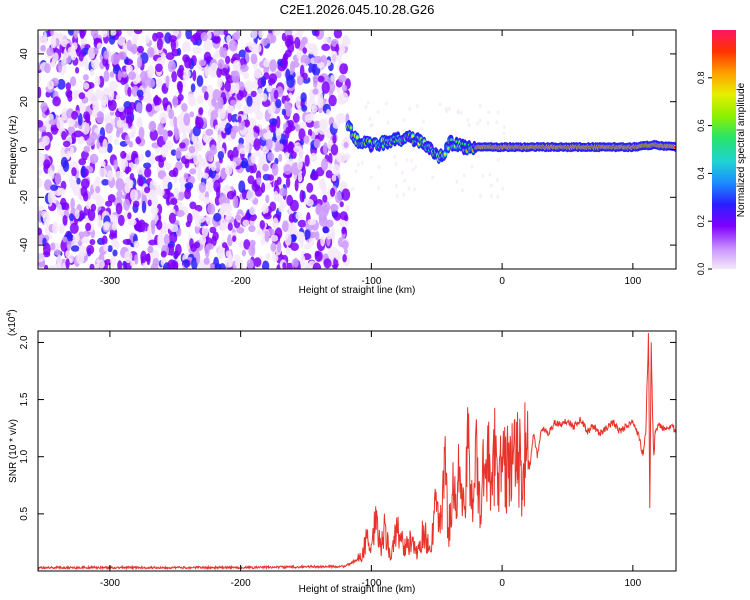 The image size is (750, 600). What do you see at coordinates (24, 149) in the screenshot?
I see `y-tick-label: 0` at bounding box center [24, 149].